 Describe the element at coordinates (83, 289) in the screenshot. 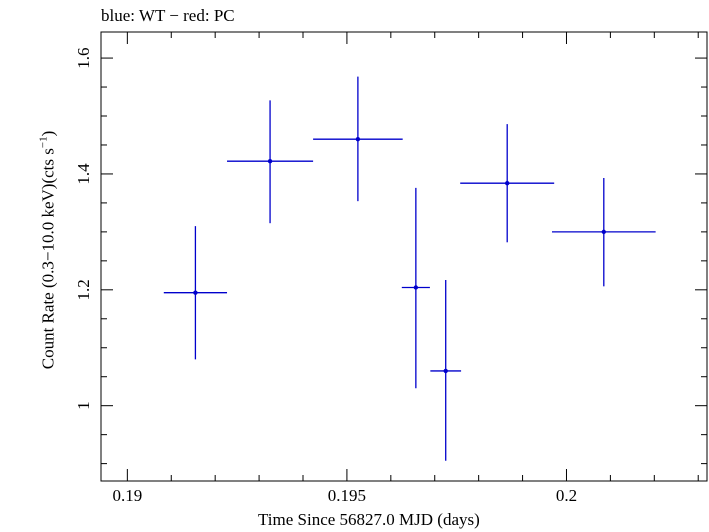

I see `y-tick-label: 1.2` at that location.